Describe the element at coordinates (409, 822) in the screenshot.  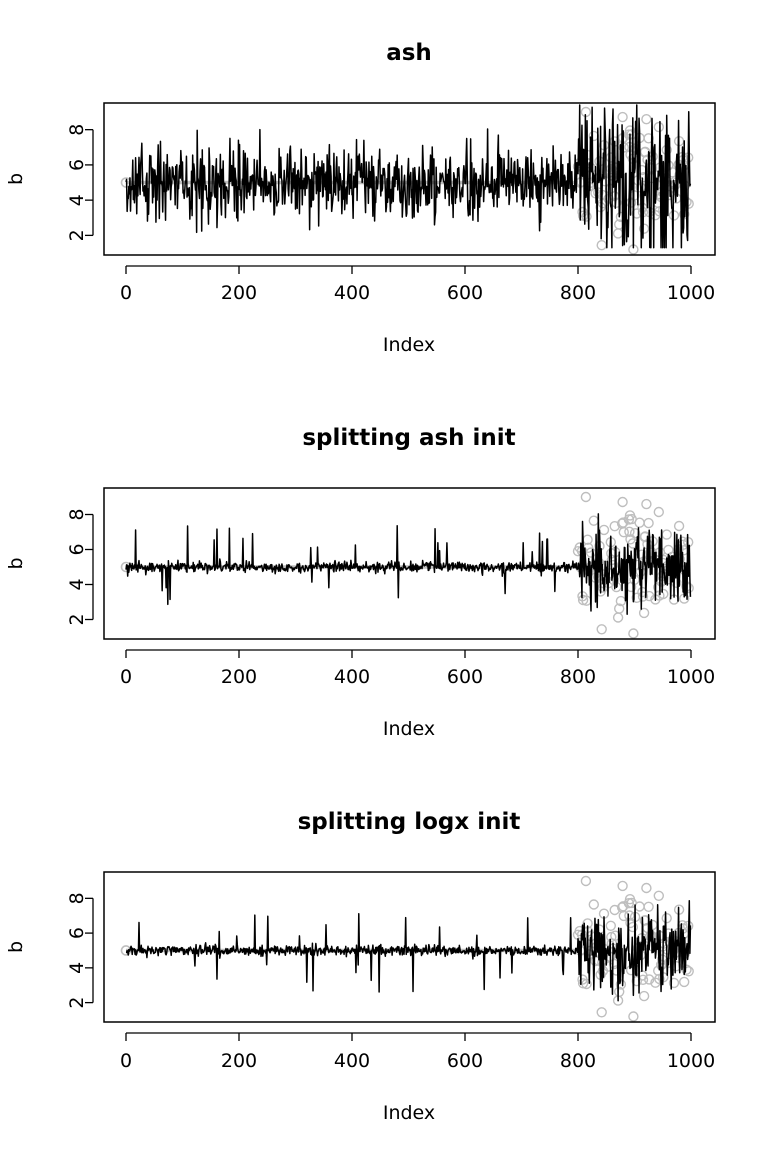
I see `chart-title: splitting logx init` at that location.